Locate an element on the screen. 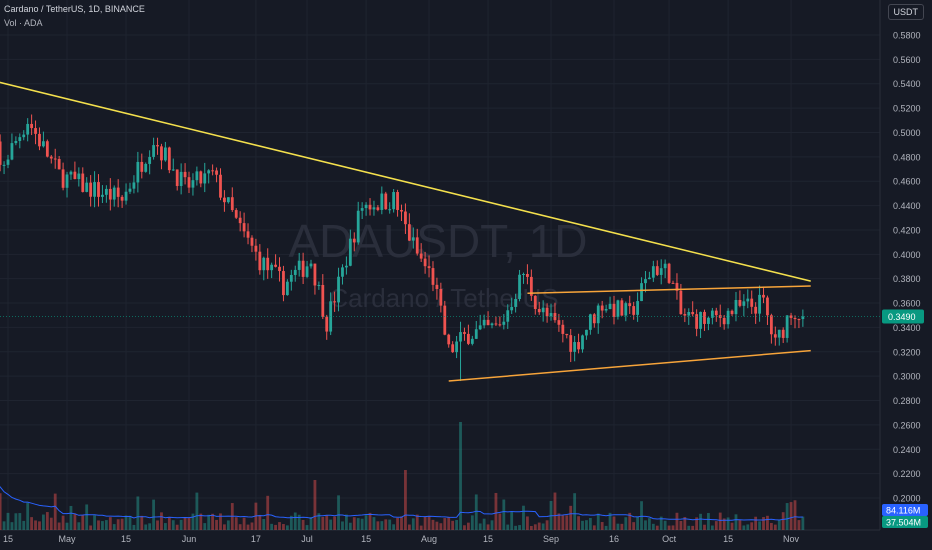 The image size is (932, 550). chart-title: Cardano / TetherUS, 1D, BINANCE is located at coordinates (74, 9).